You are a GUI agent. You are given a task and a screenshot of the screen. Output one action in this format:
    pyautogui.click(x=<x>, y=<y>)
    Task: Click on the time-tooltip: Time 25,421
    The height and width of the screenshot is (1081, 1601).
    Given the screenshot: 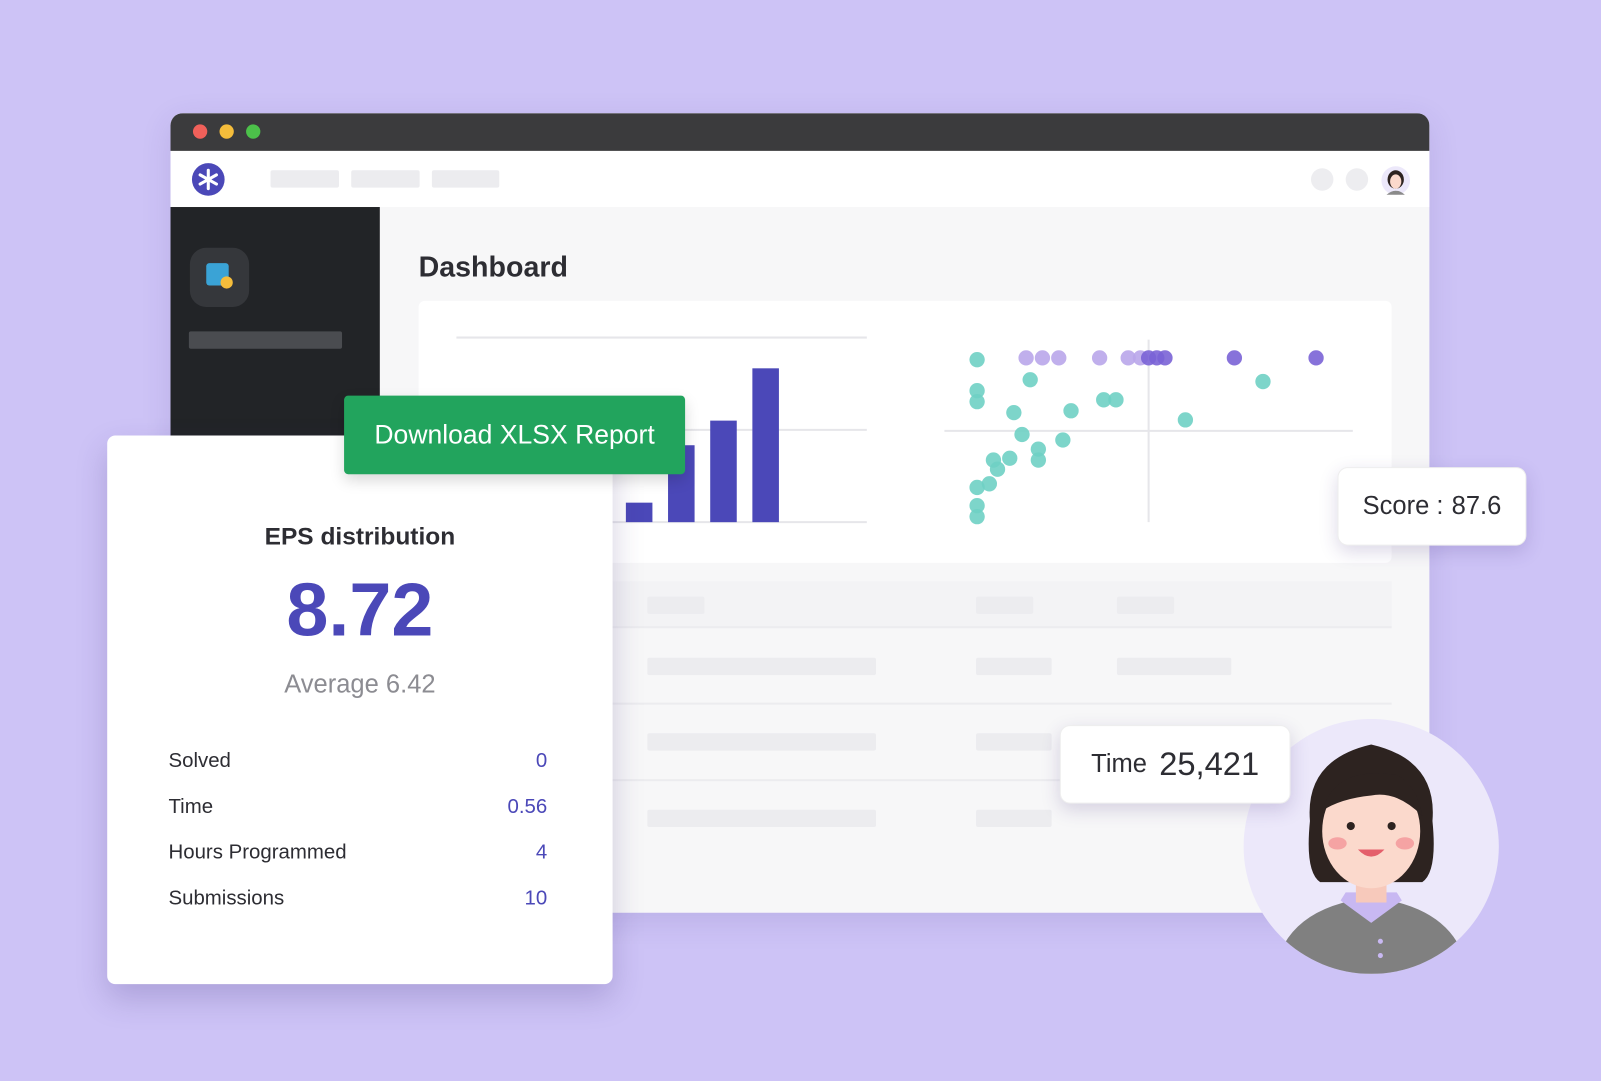 What is the action you would take?
    pyautogui.click(x=1175, y=764)
    